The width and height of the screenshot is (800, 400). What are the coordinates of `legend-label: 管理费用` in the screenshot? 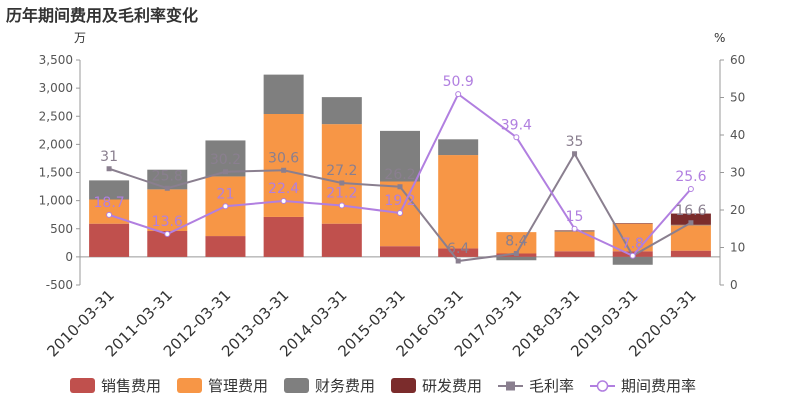 It's located at (238, 386).